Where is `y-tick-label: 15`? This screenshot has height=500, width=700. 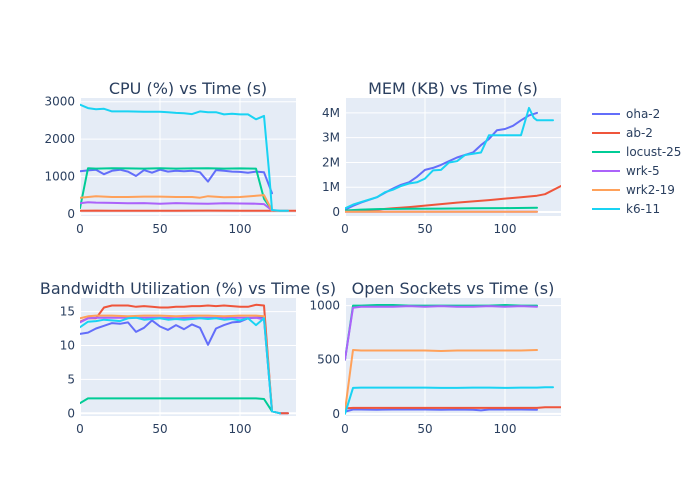 y-tick-label: 15 is located at coordinates (67, 312).